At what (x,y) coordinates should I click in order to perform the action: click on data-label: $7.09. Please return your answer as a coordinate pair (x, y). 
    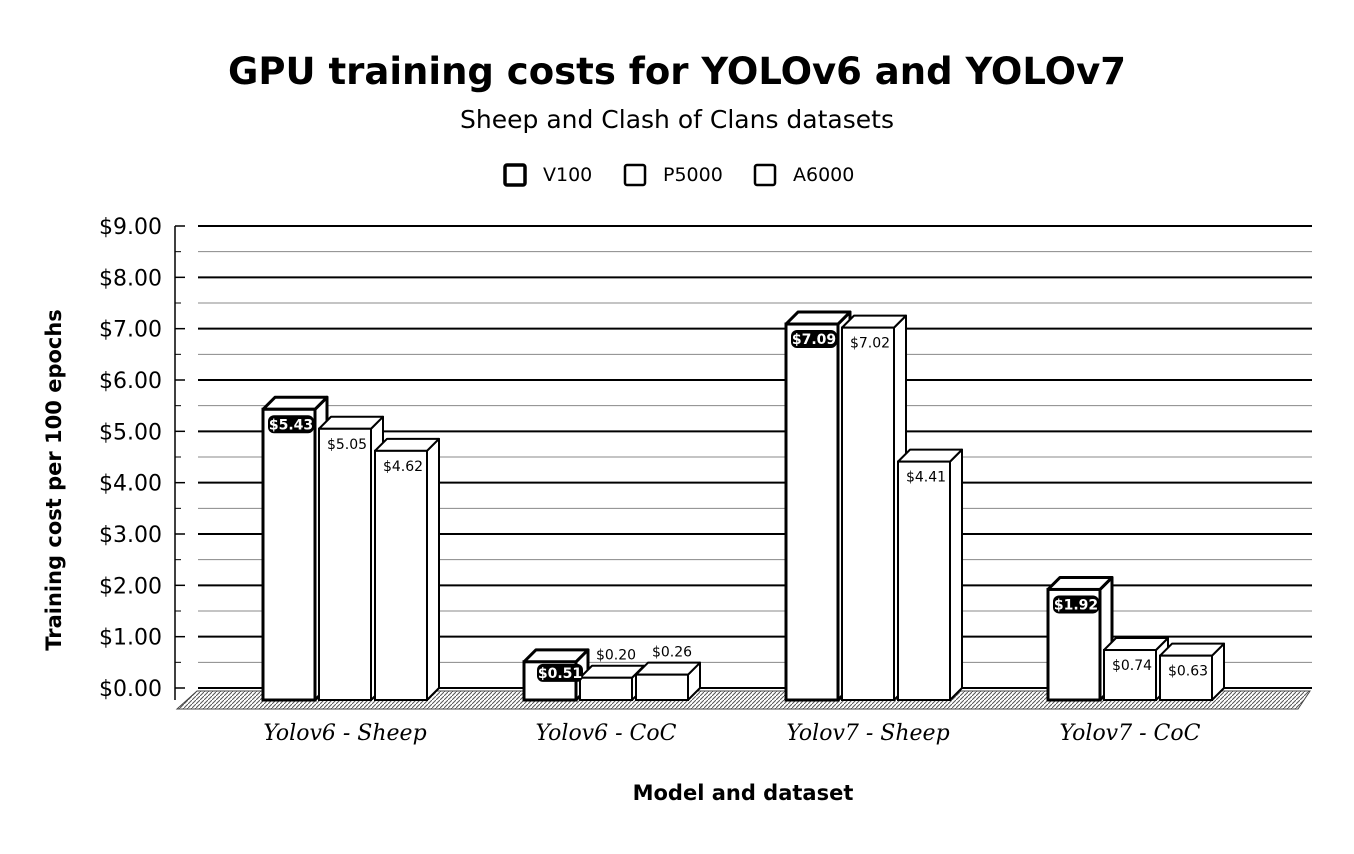
    Looking at the image, I should click on (814, 340).